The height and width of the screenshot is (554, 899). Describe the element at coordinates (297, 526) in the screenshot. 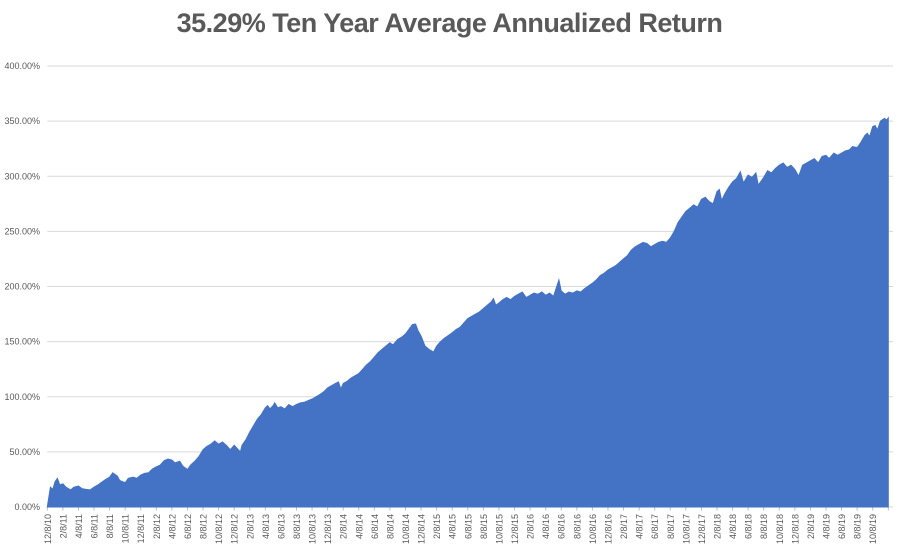

I see `x-axis-tick-label: 8/8/13` at that location.